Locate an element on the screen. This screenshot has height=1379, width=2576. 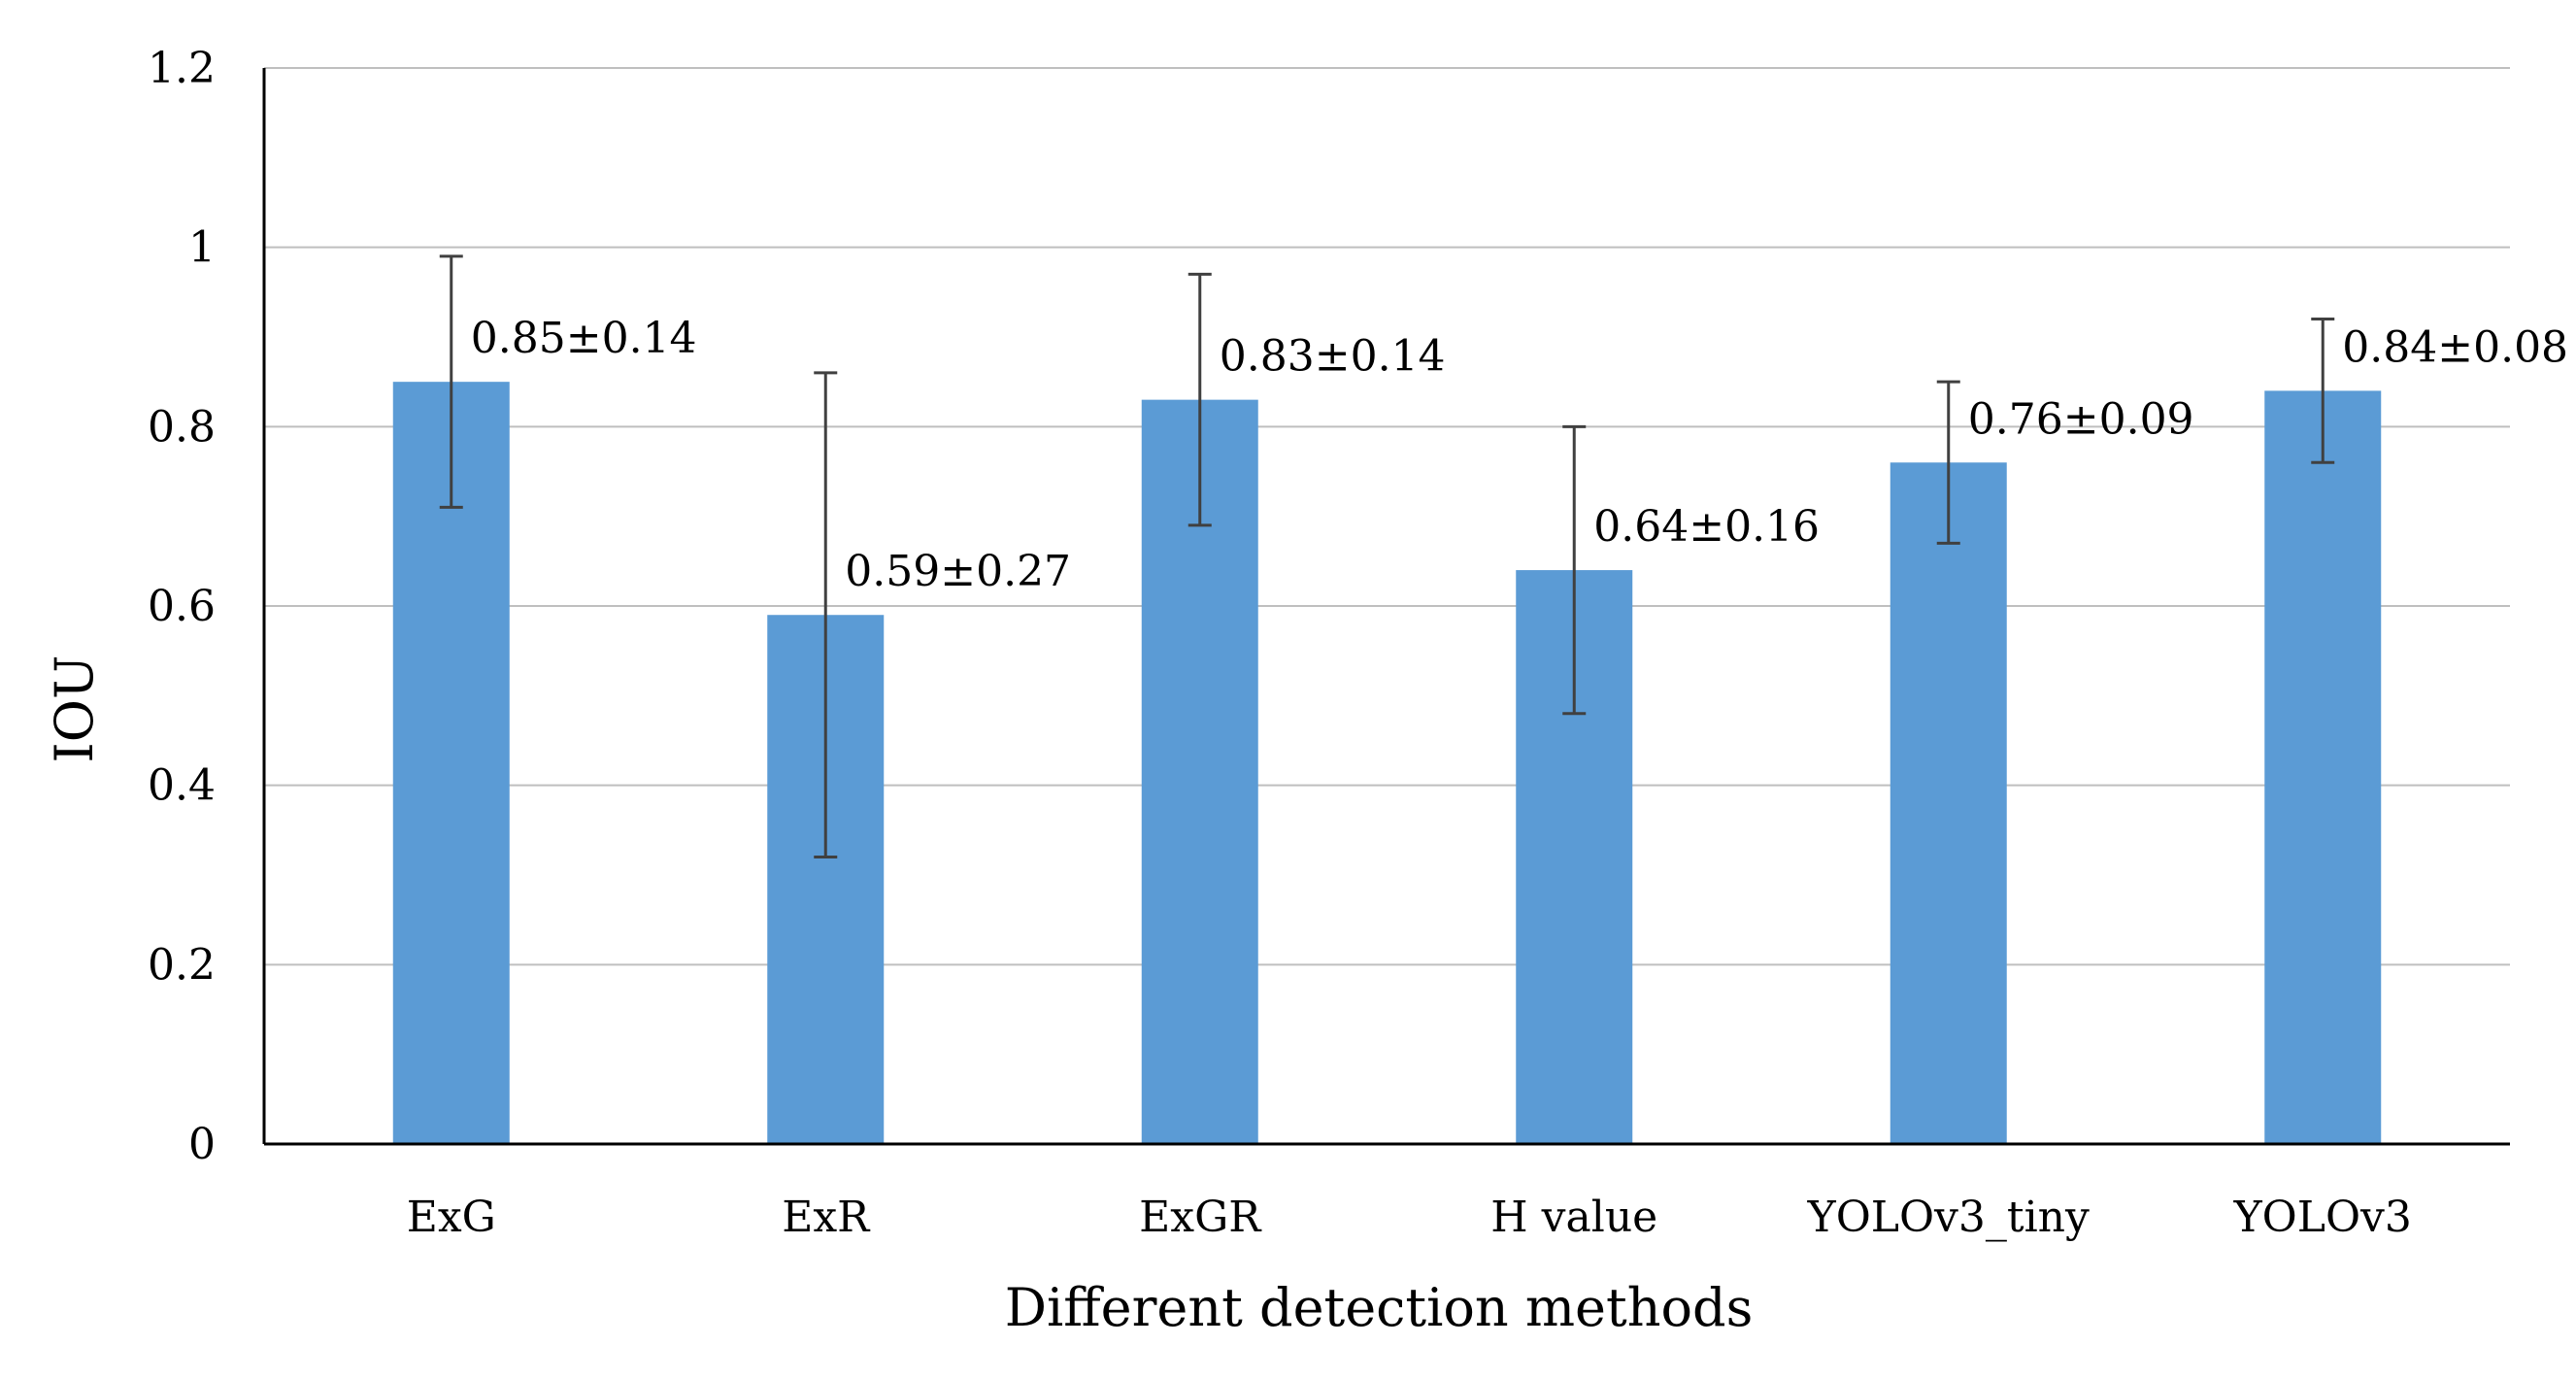
y-tick-label: 1.2 is located at coordinates (182, 68).